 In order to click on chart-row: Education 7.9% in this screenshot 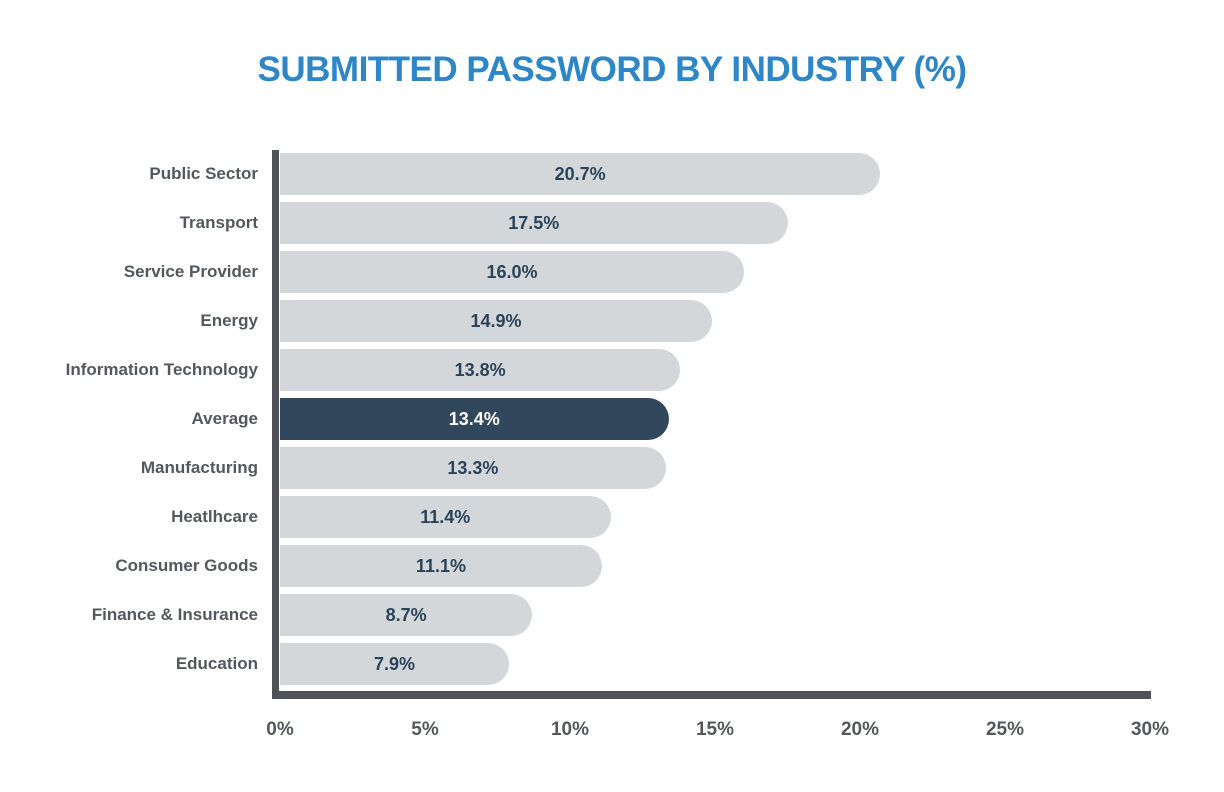, I will do `click(612, 664)`.